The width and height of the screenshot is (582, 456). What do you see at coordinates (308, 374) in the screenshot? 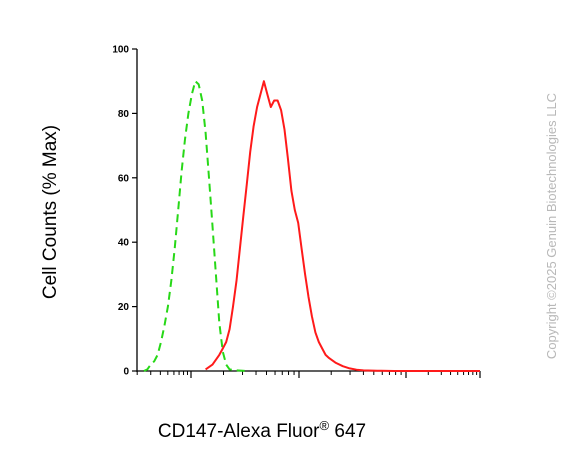
I see `x-ticks` at bounding box center [308, 374].